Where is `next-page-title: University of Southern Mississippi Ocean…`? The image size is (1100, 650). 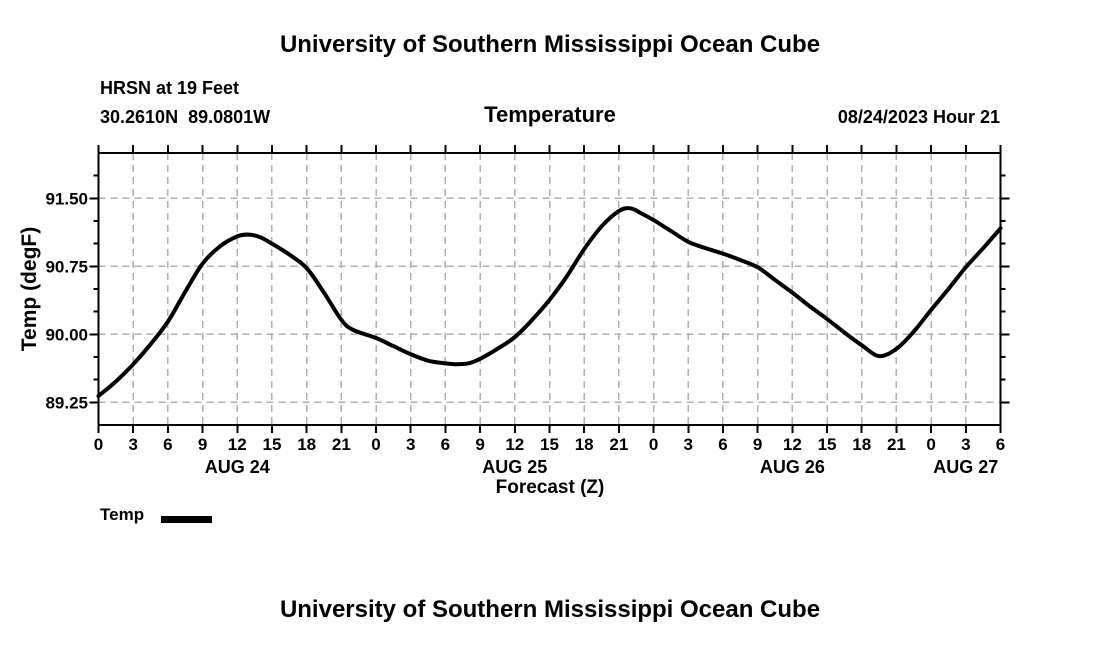
next-page-title: University of Southern Mississippi Ocean… is located at coordinates (550, 609).